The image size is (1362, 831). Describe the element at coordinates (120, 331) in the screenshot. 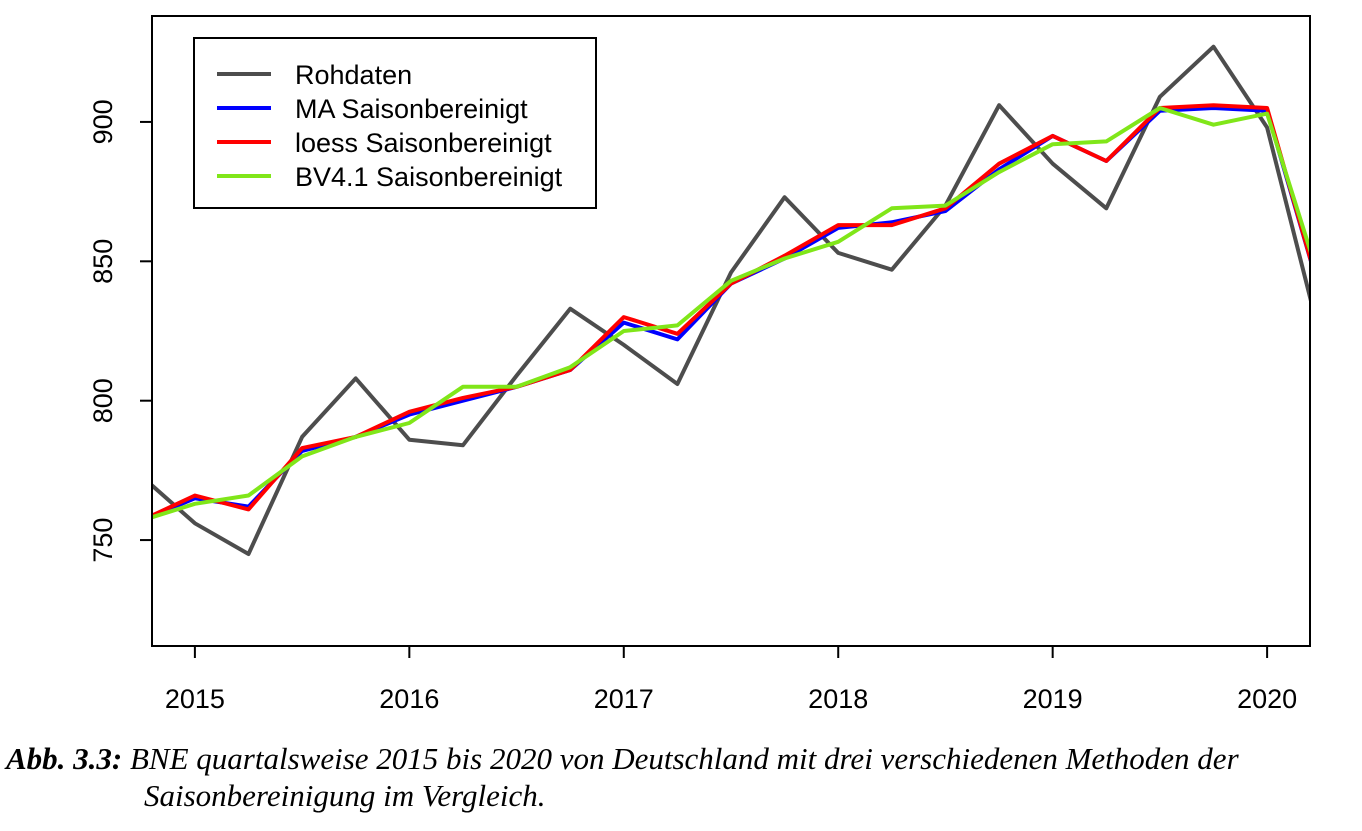

I see `y-axis: 750 800 850 900` at that location.